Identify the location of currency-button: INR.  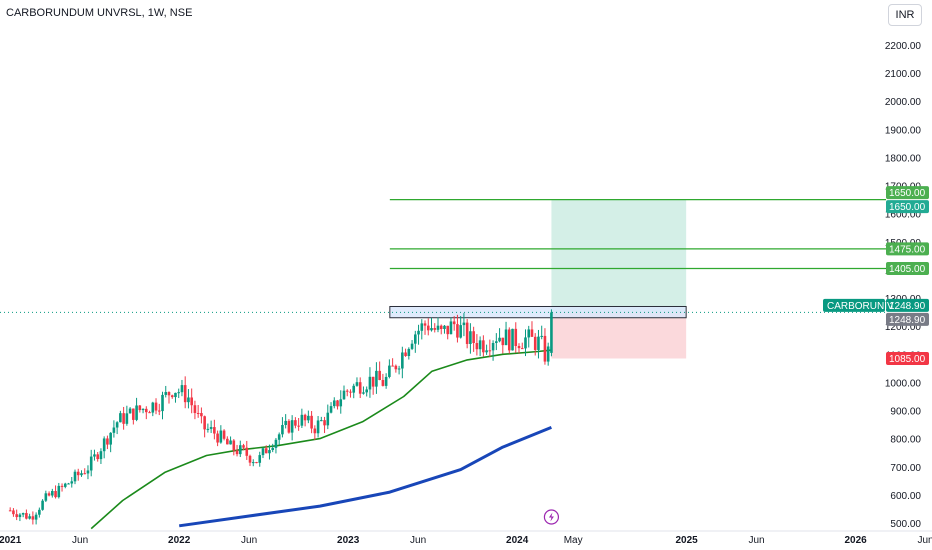
(905, 15).